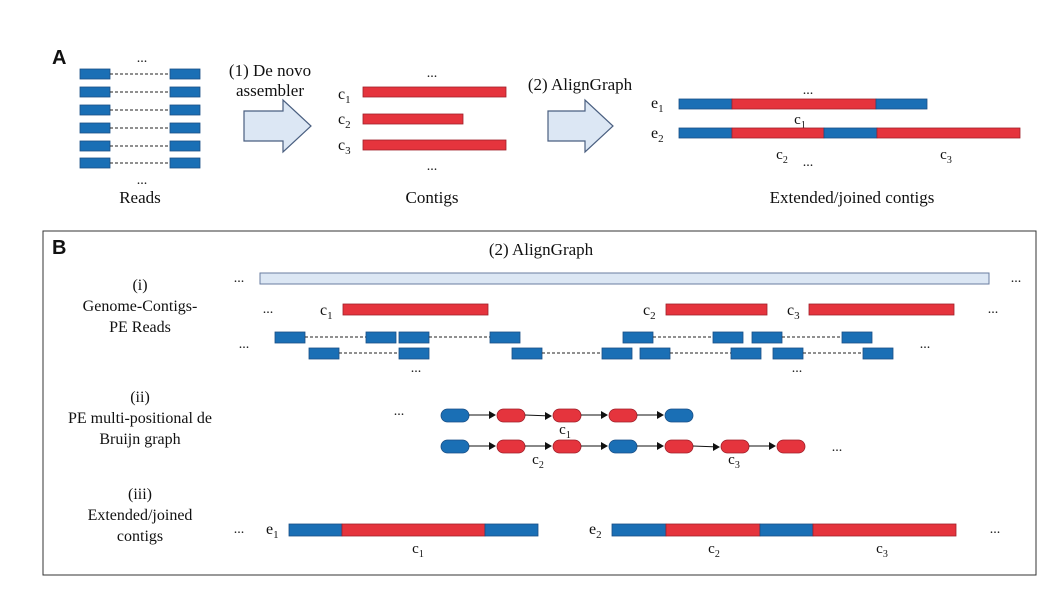  I want to click on result-c1-label: c1, so click(418, 550).